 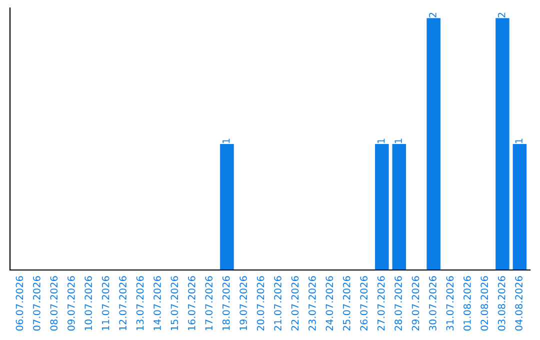 I want to click on x-tick-label: 01.08.2026, so click(x=467, y=303).